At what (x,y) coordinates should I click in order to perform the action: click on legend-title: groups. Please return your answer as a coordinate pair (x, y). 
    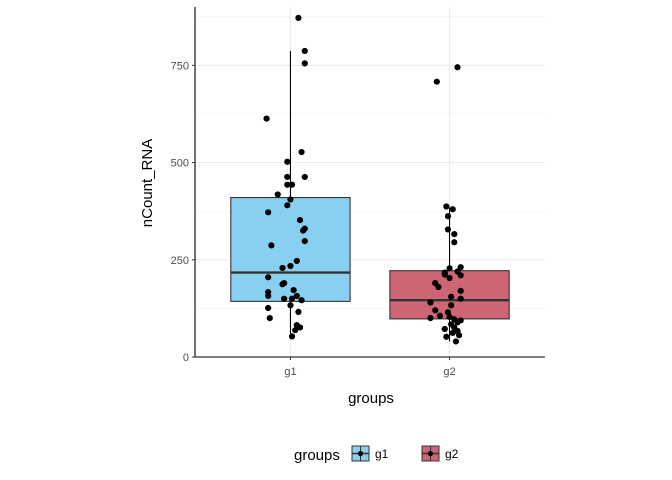
    Looking at the image, I should click on (317, 455).